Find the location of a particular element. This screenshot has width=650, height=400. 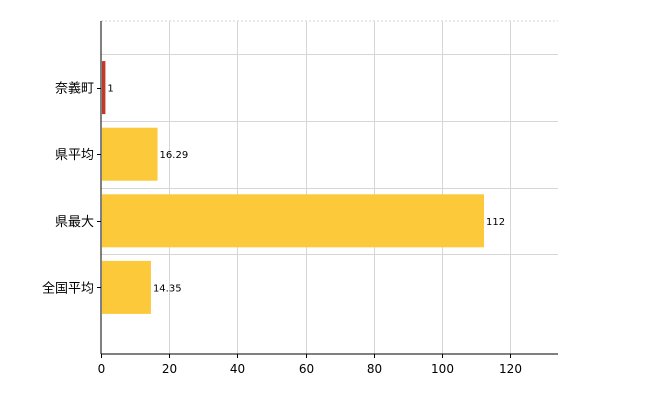

category-label: 全国平均 is located at coordinates (68, 288).